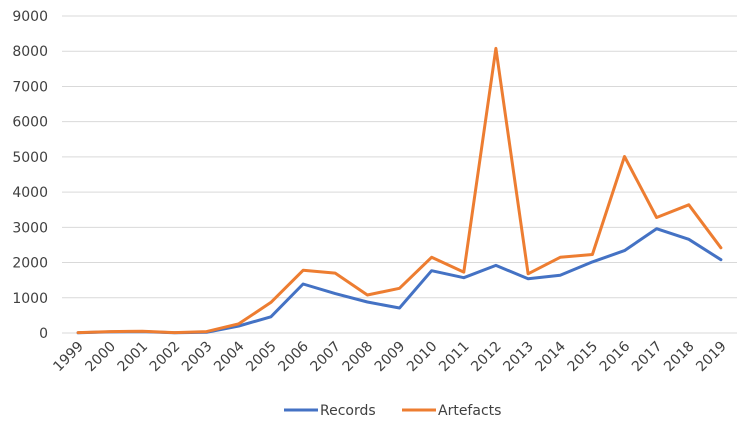 The width and height of the screenshot is (746, 421). Describe the element at coordinates (101, 357) in the screenshot. I see `x-tick-label: 2000` at that location.